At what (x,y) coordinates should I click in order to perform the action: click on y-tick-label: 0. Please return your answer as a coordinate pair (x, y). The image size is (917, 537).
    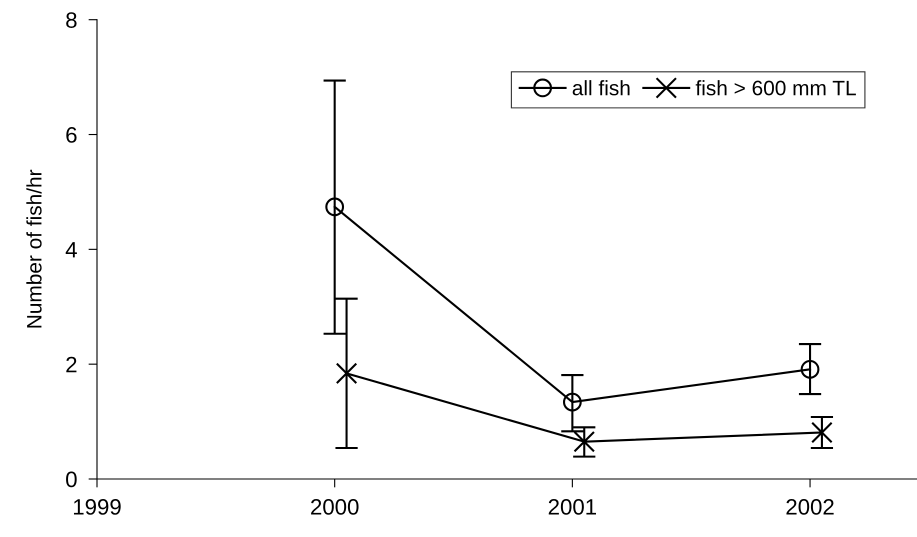
    Looking at the image, I should click on (71, 480).